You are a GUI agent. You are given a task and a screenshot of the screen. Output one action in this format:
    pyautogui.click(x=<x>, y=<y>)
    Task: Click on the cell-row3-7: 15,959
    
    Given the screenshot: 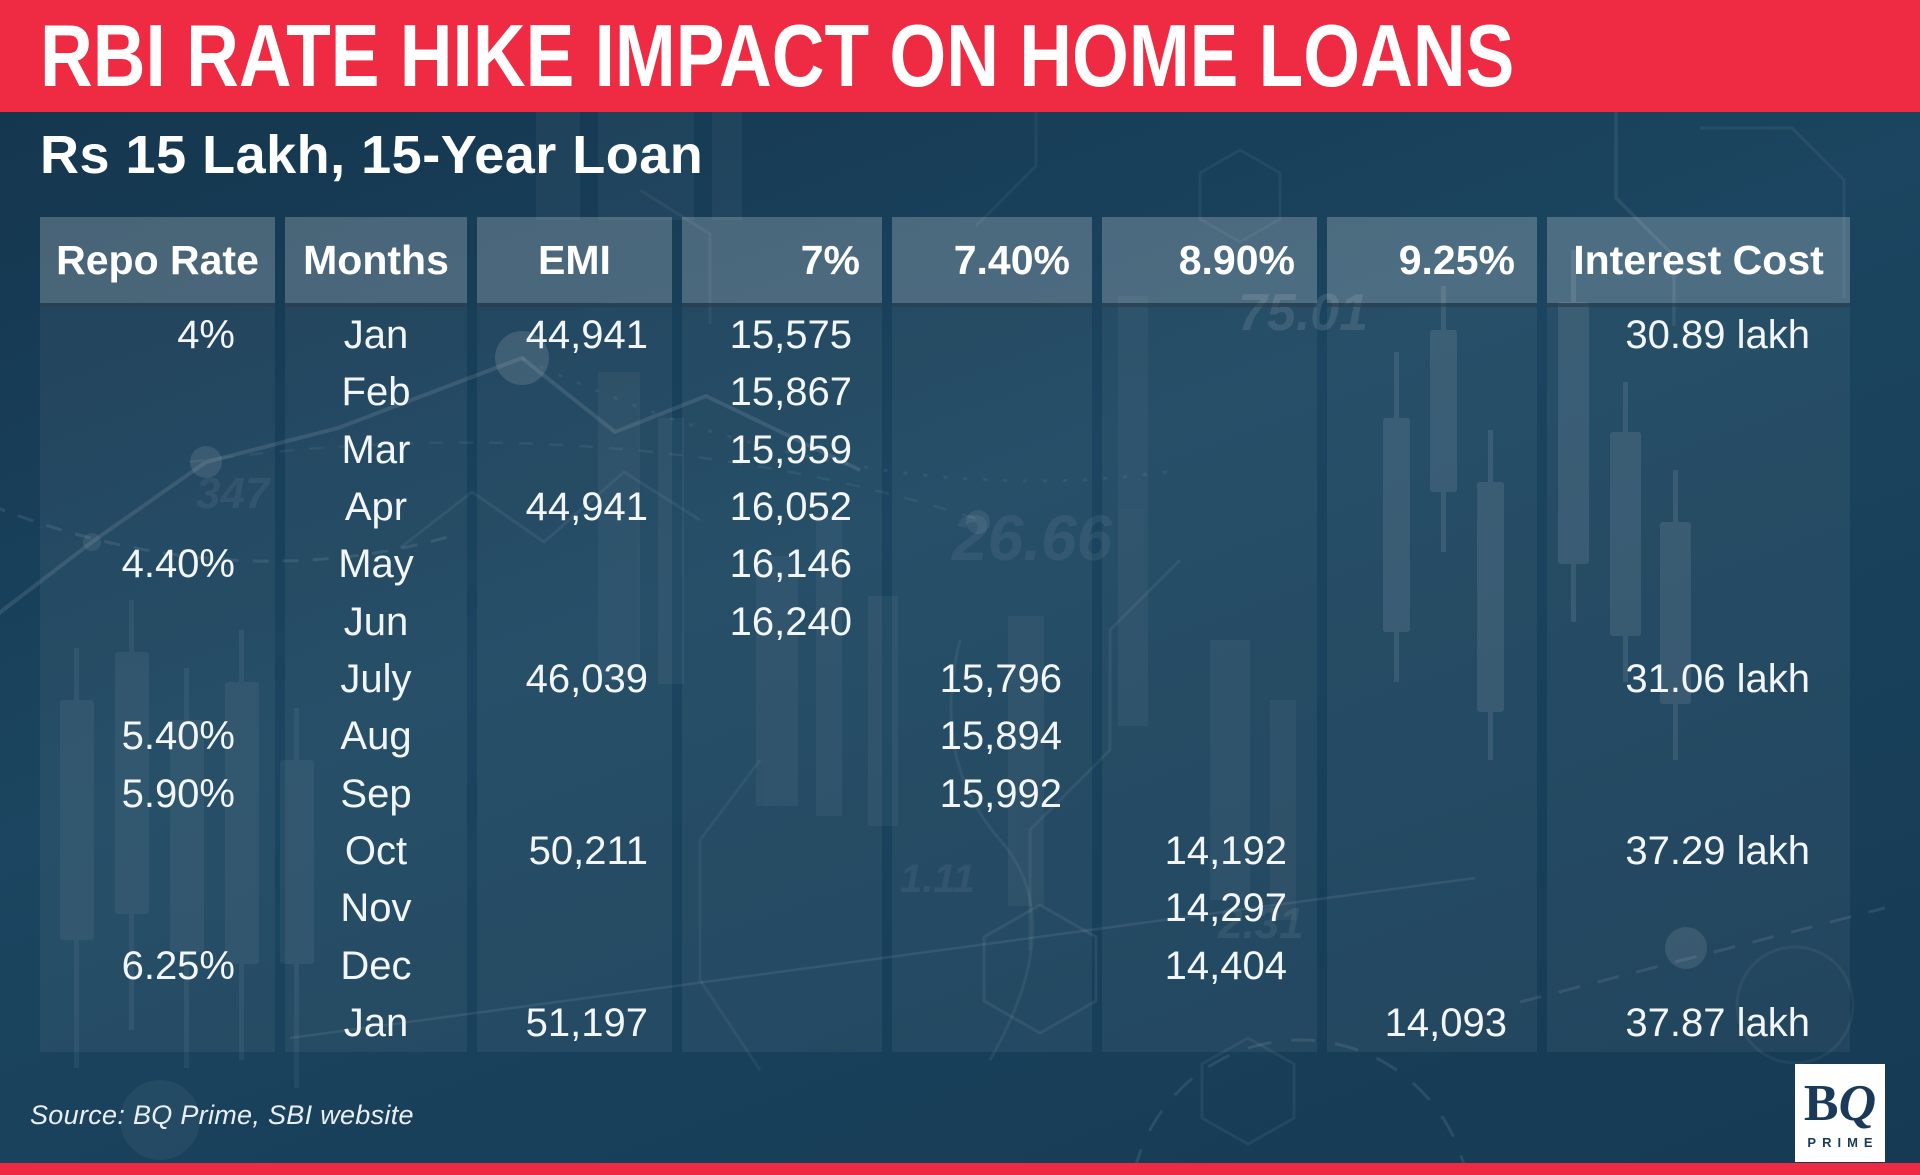 What is the action you would take?
    pyautogui.click(x=782, y=450)
    